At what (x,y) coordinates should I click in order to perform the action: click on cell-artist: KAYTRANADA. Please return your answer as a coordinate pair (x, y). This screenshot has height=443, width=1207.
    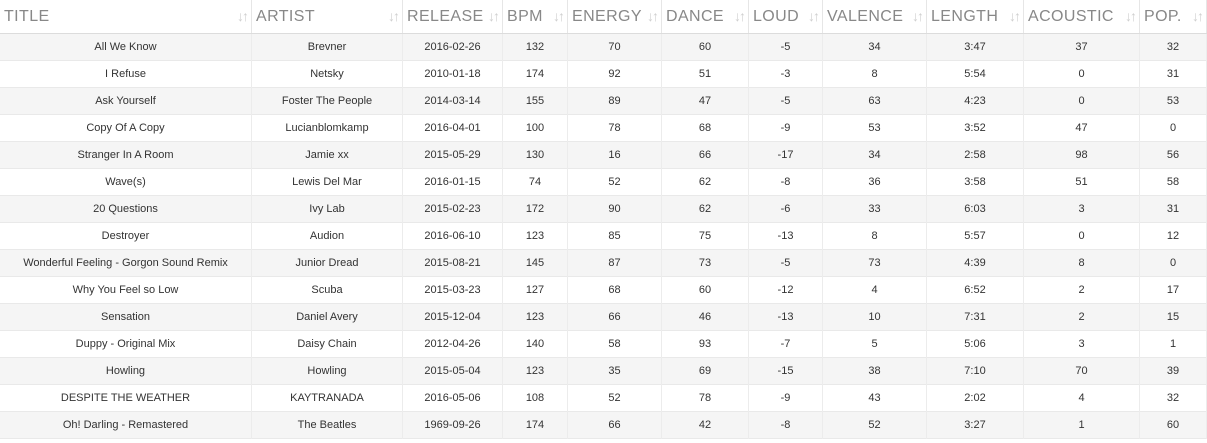
    Looking at the image, I should click on (327, 398).